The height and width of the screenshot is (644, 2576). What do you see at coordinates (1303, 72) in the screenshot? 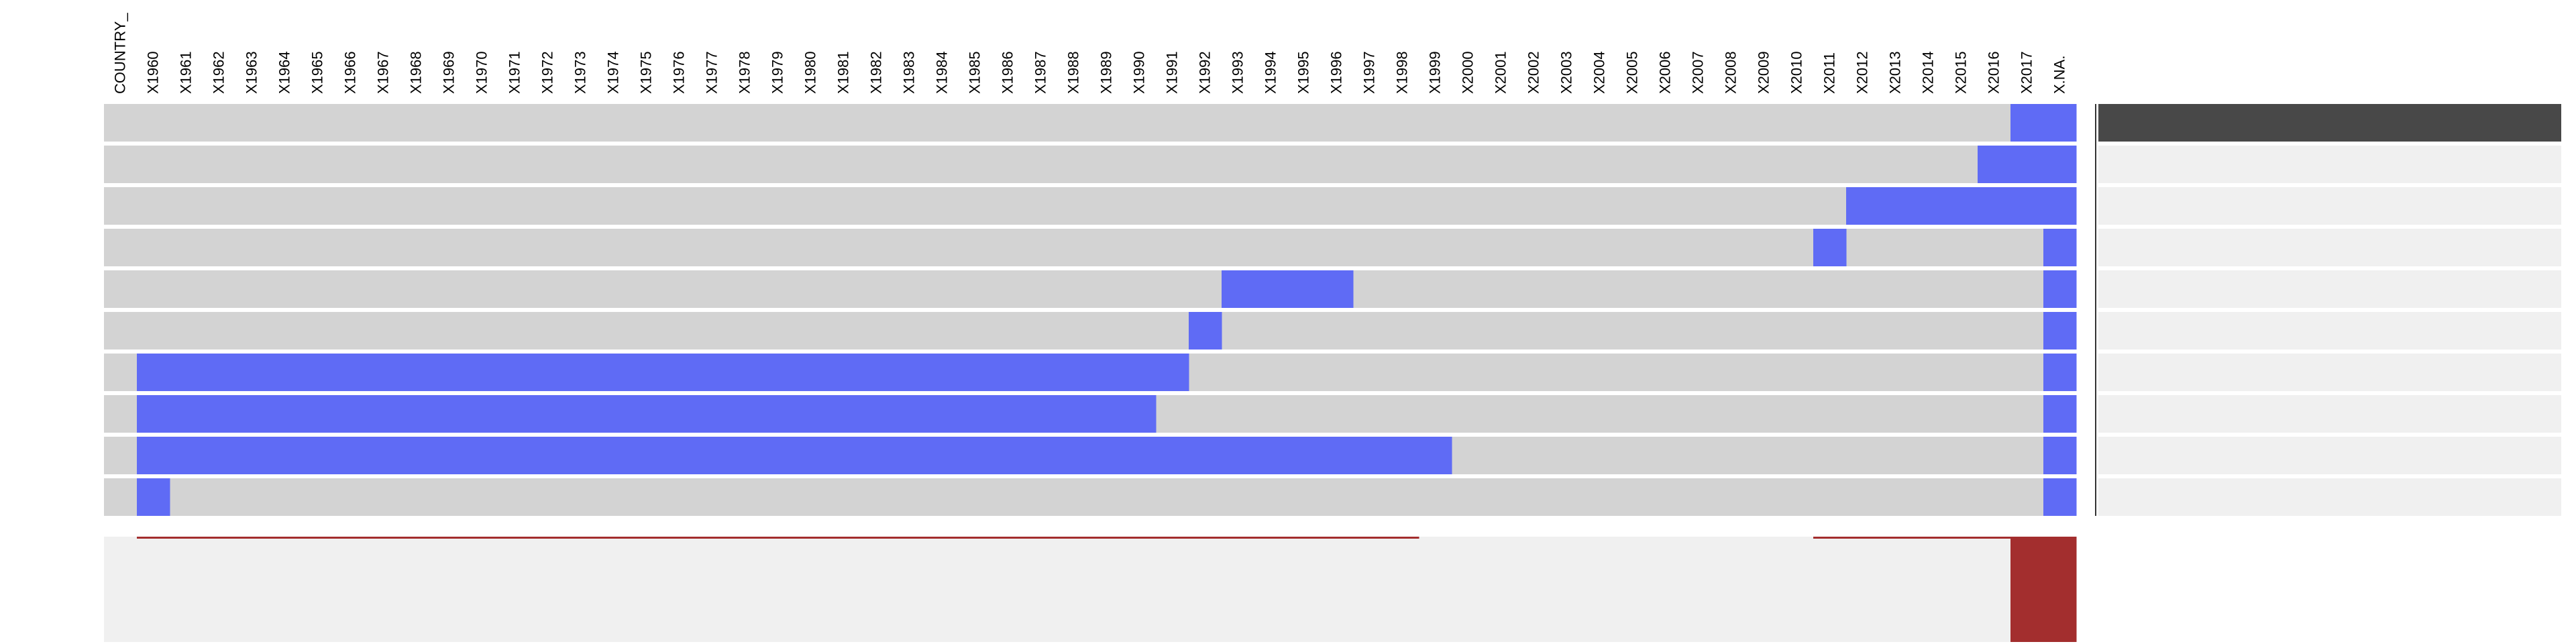
I see `column-label-x1995: X1995` at bounding box center [1303, 72].